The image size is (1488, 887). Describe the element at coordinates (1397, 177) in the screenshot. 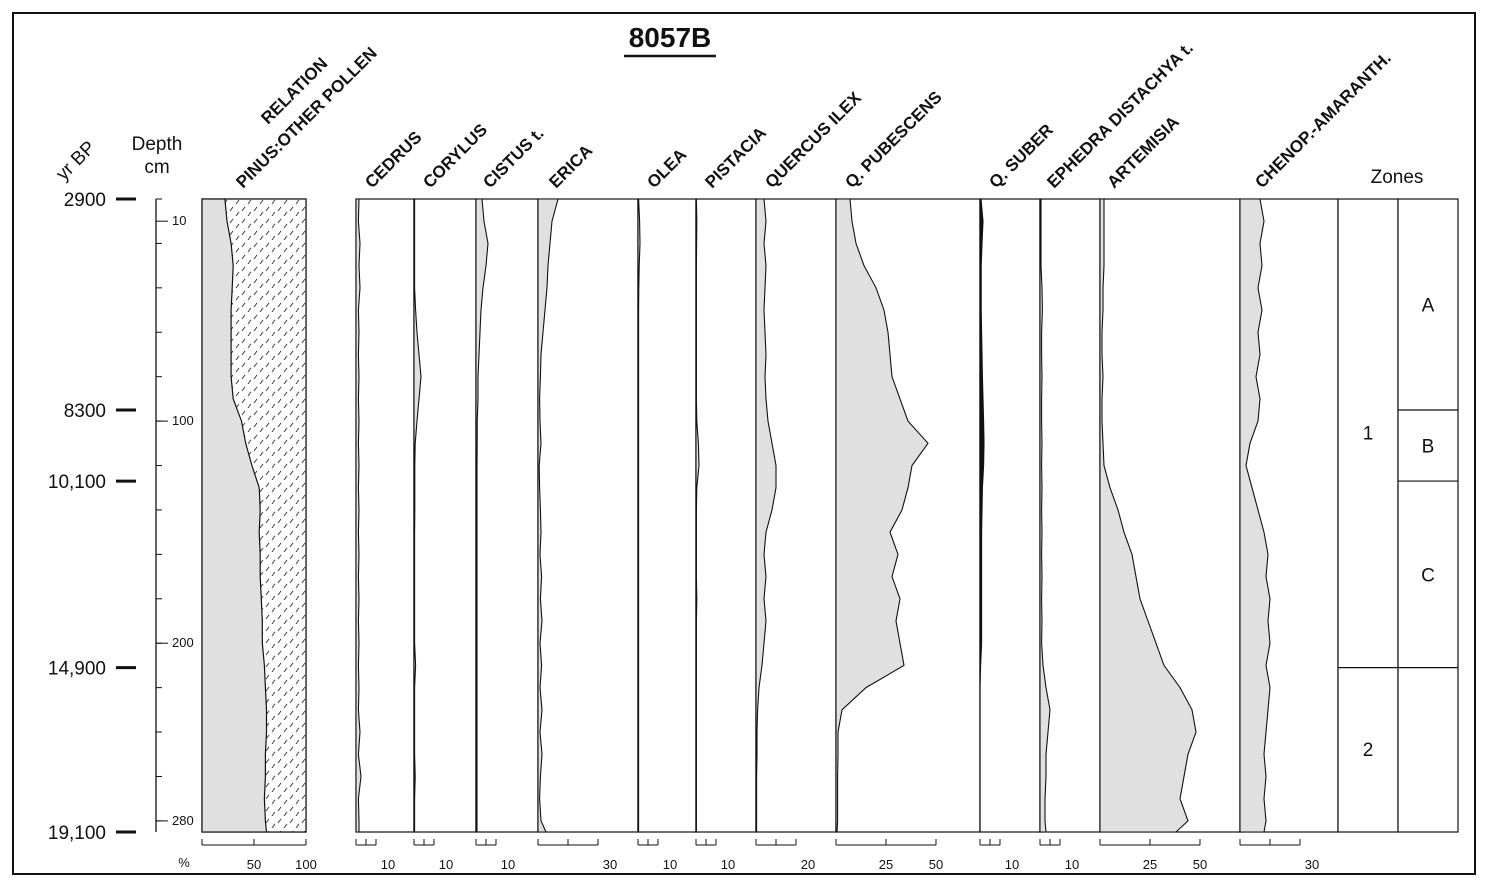

I see `zones-label: Zones` at that location.